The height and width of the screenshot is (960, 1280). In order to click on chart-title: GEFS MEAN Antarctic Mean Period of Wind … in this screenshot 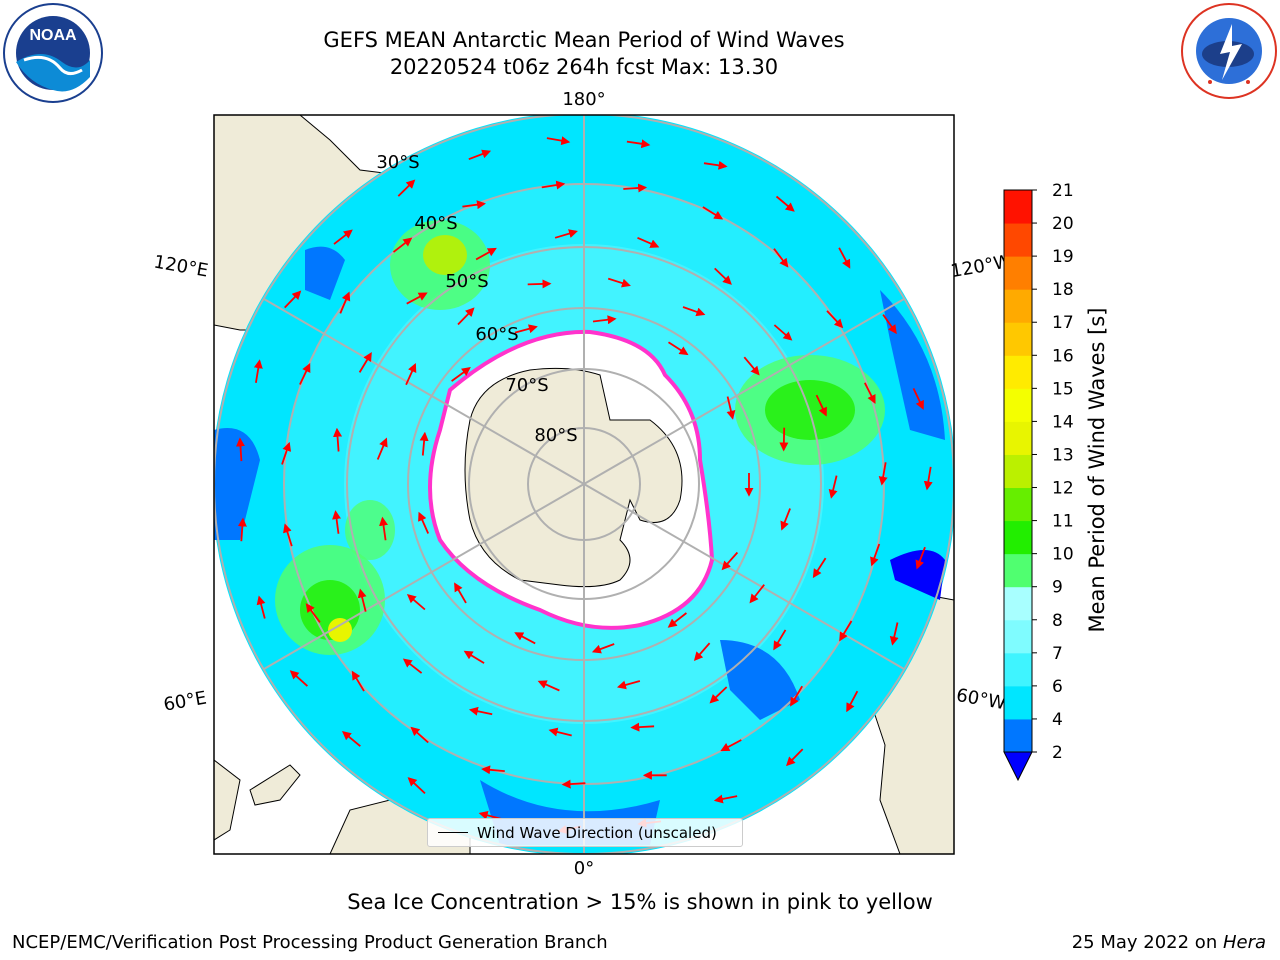, I will do `click(584, 40)`.